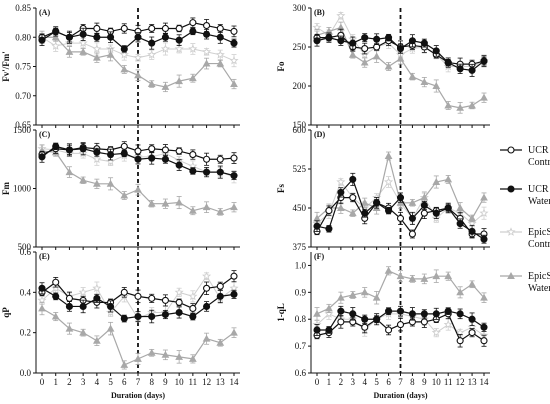  I want to click on panel-4: 375 450 525 600 (D) Fs, so click(383, 188).